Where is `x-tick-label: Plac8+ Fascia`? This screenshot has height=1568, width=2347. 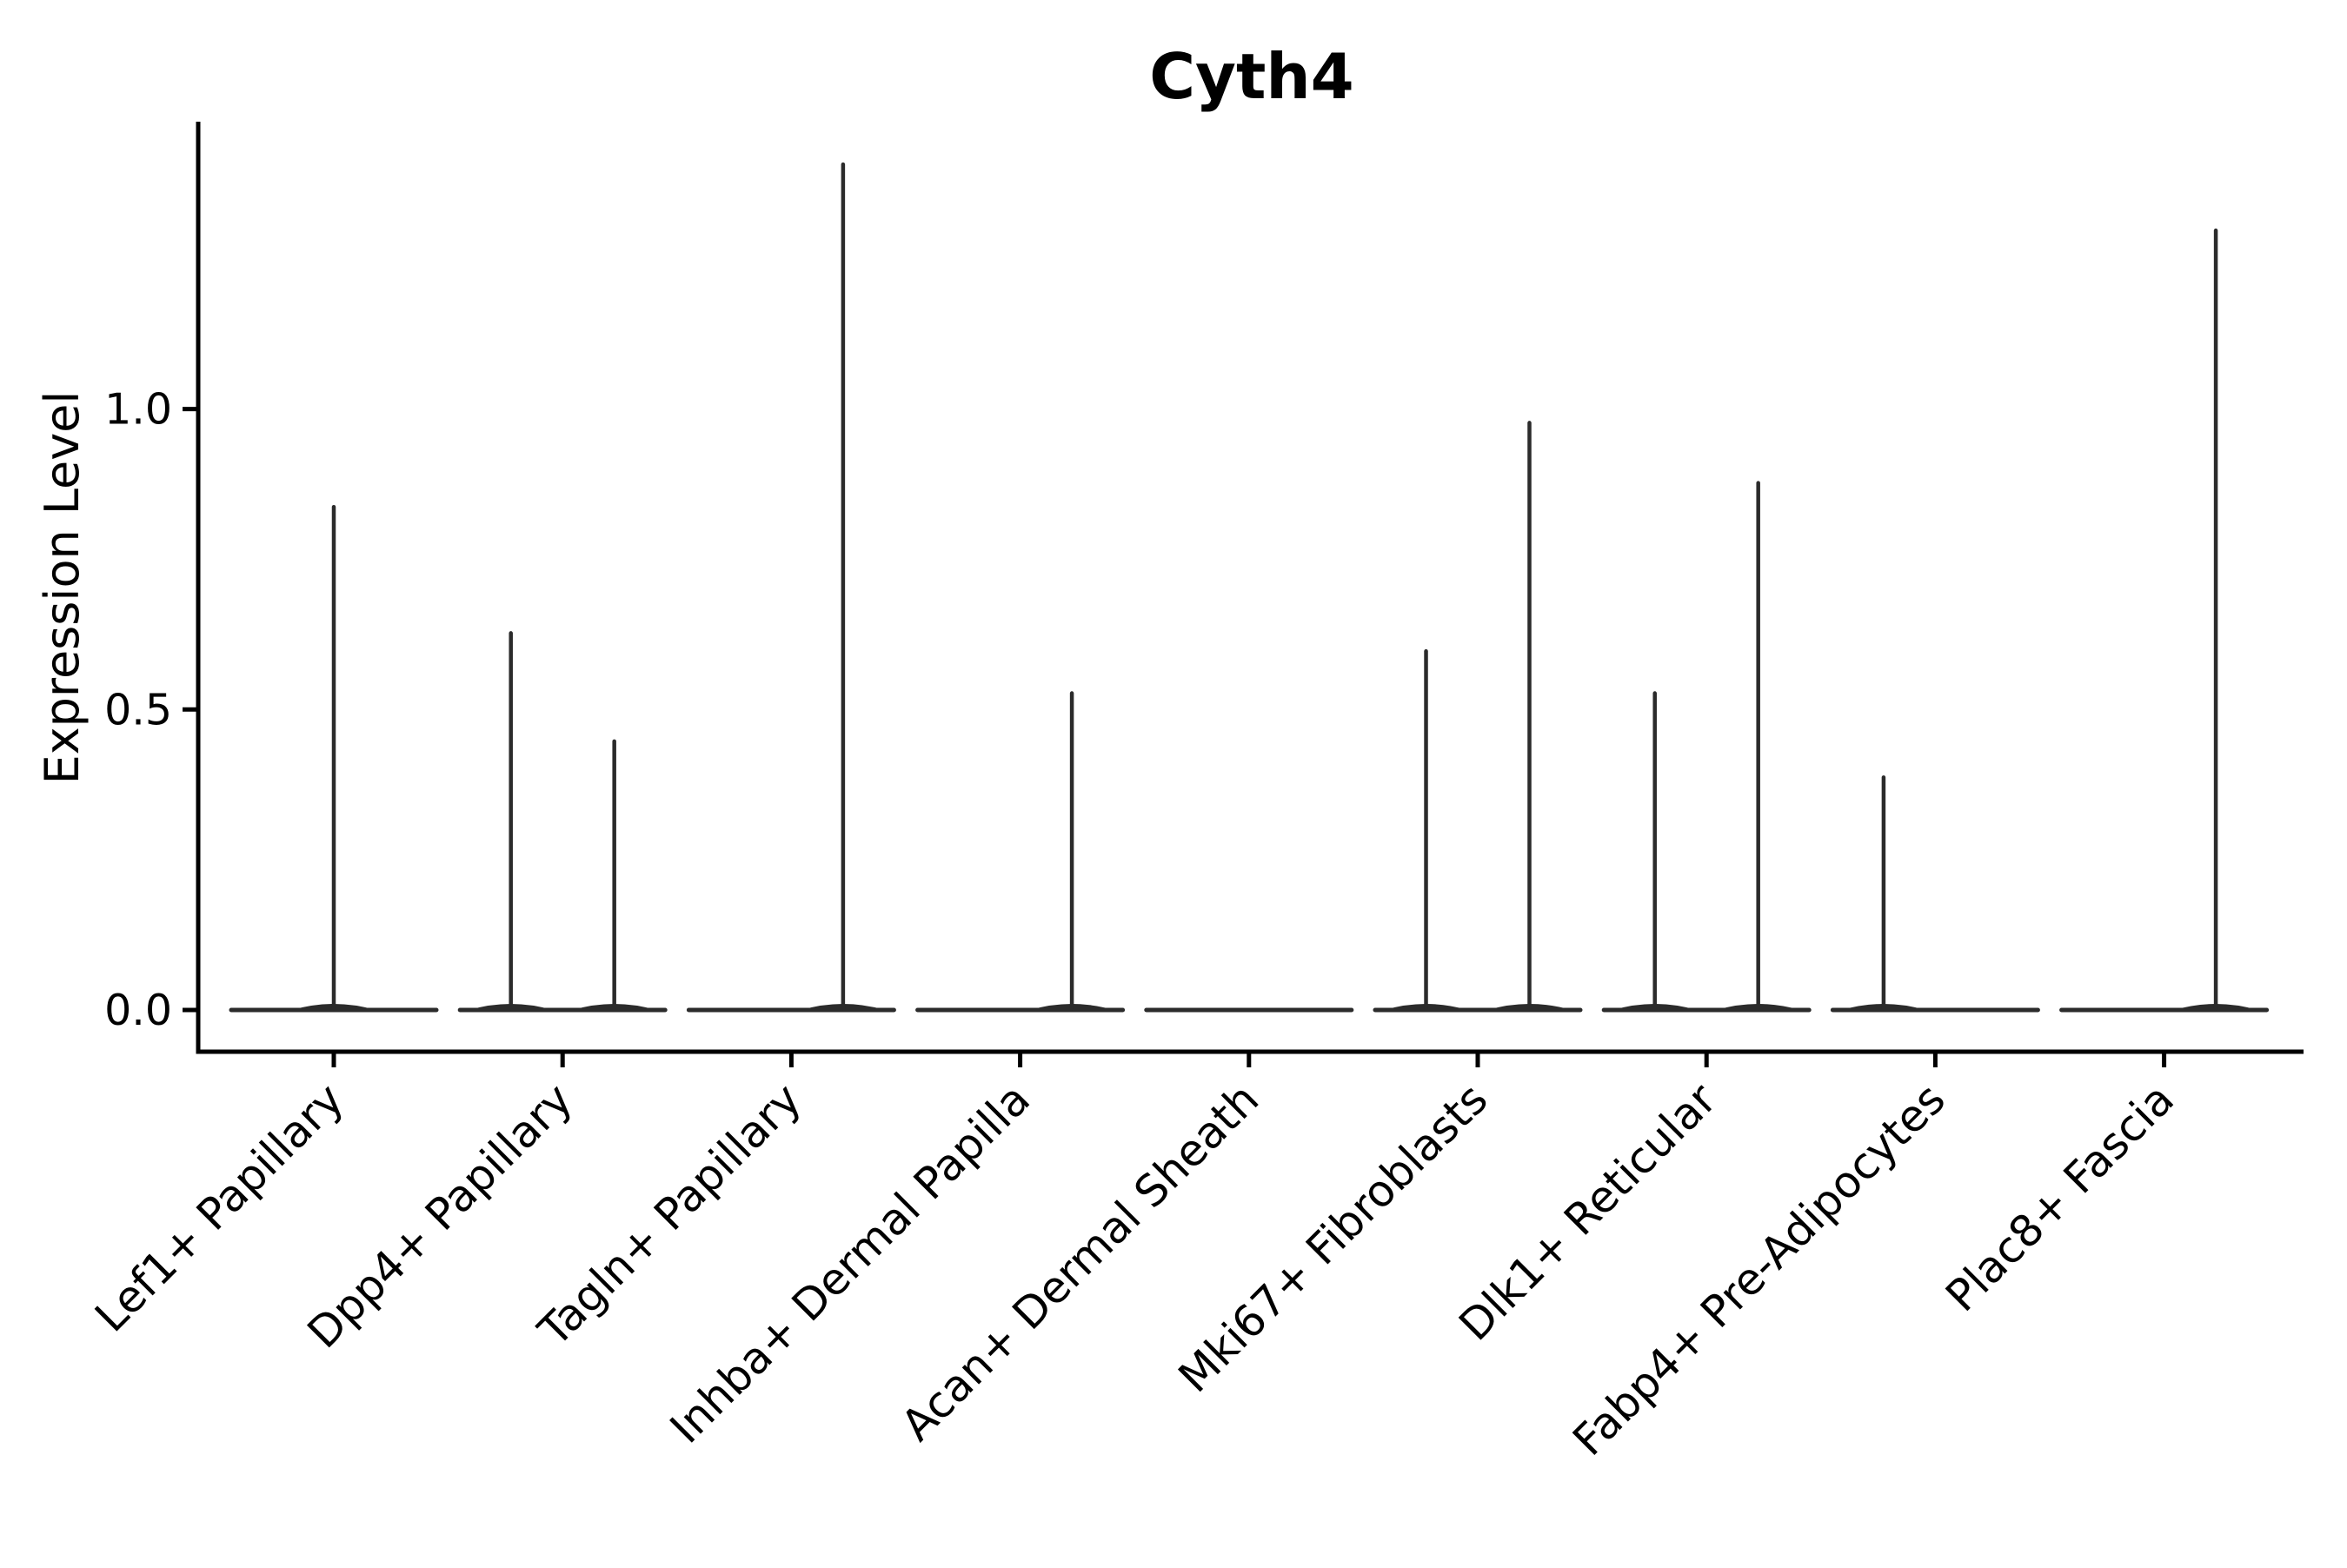 x-tick-label: Plac8+ Fascia is located at coordinates (2060, 1197).